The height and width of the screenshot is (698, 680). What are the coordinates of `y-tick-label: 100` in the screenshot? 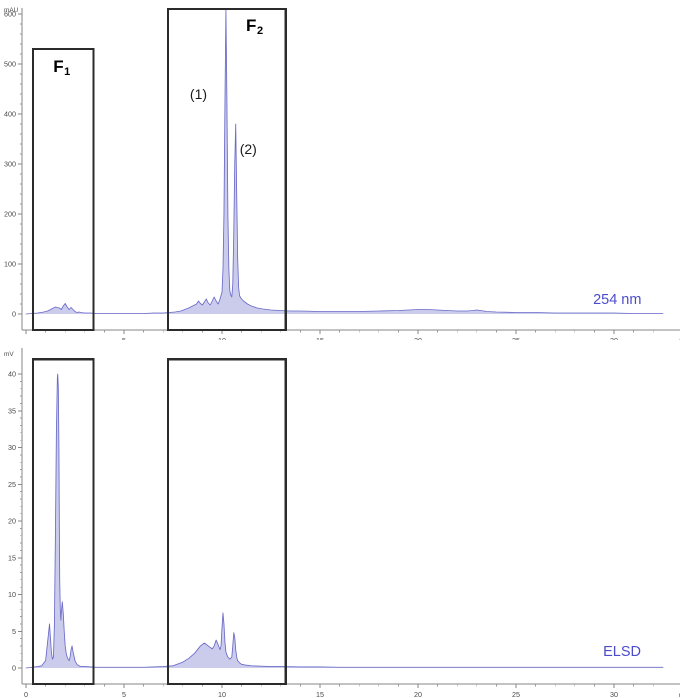 It's located at (10, 264).